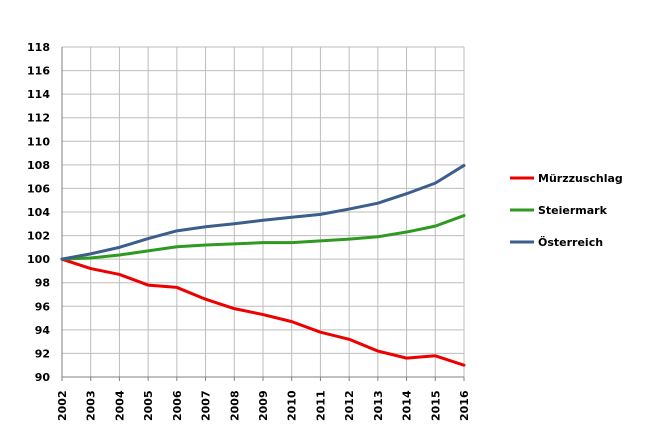  Describe the element at coordinates (38, 47) in the screenshot. I see `y-tick-label: 118` at that location.